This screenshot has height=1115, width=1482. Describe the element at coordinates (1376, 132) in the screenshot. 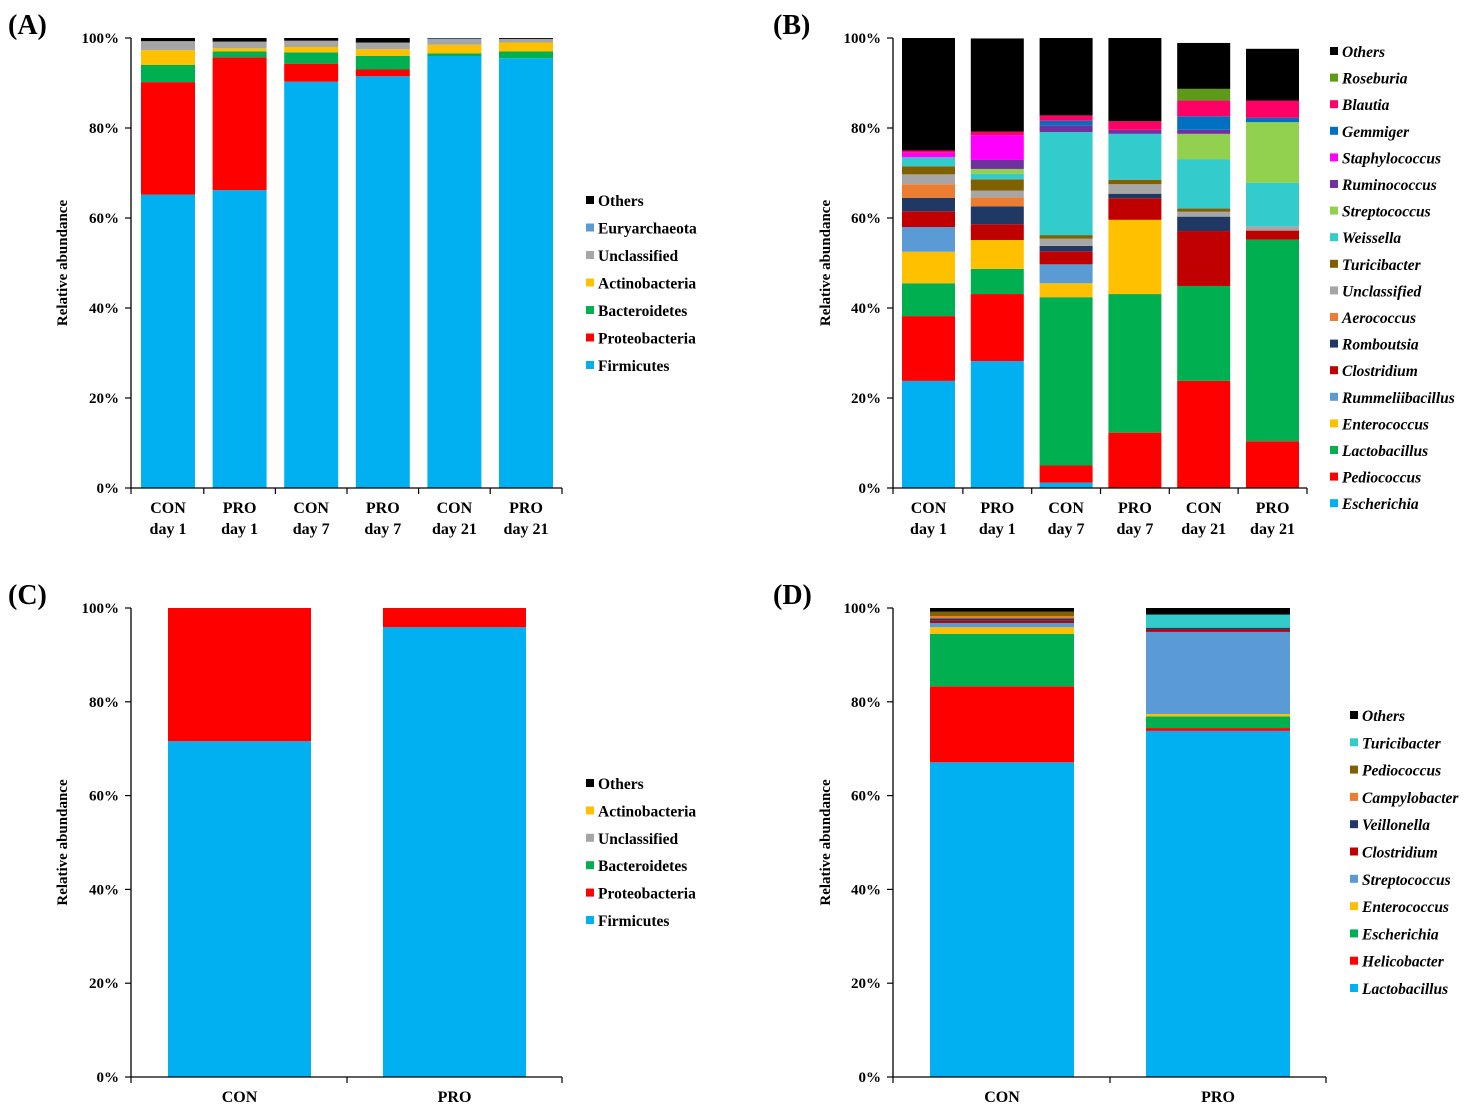

I see `legend-label: Gemmiger` at that location.